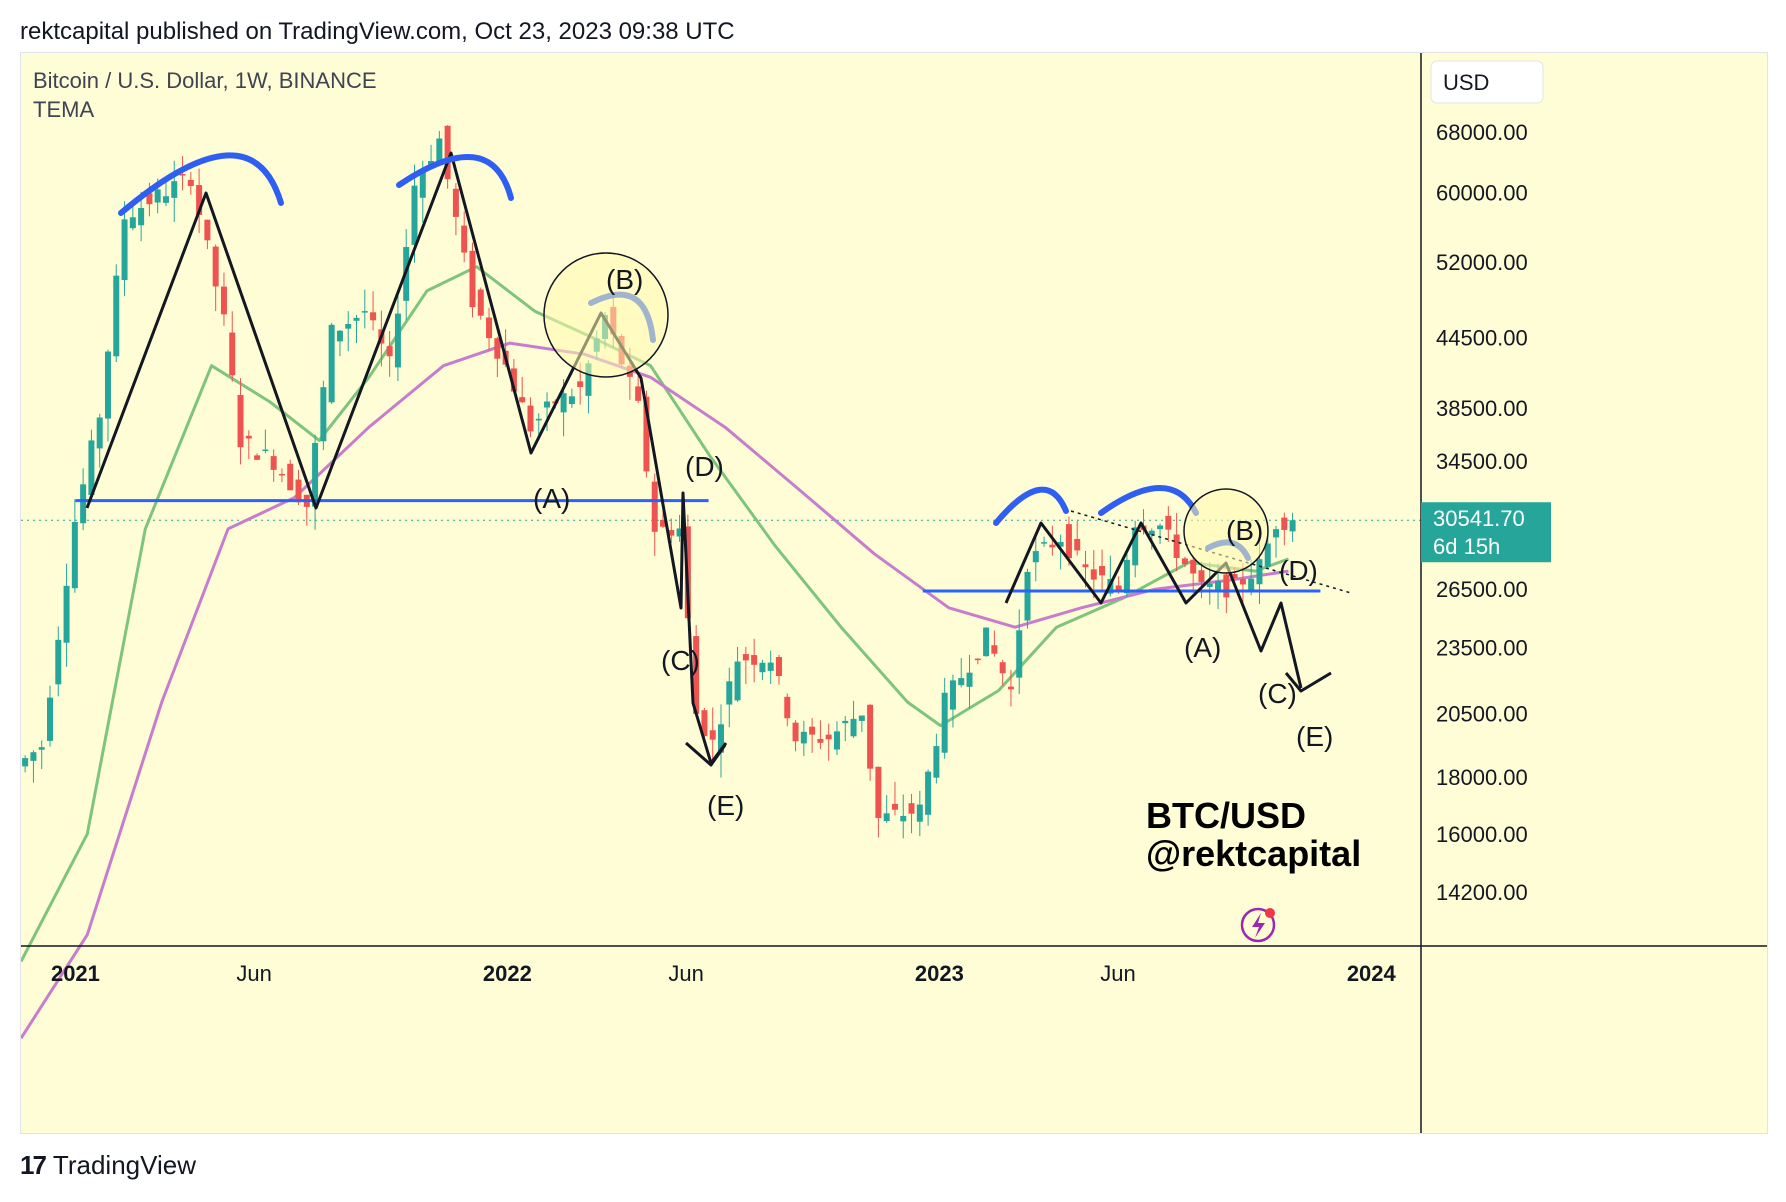 This screenshot has width=1786, height=1202. What do you see at coordinates (1148, 500) in the screenshot?
I see `arc-top-2023b` at bounding box center [1148, 500].